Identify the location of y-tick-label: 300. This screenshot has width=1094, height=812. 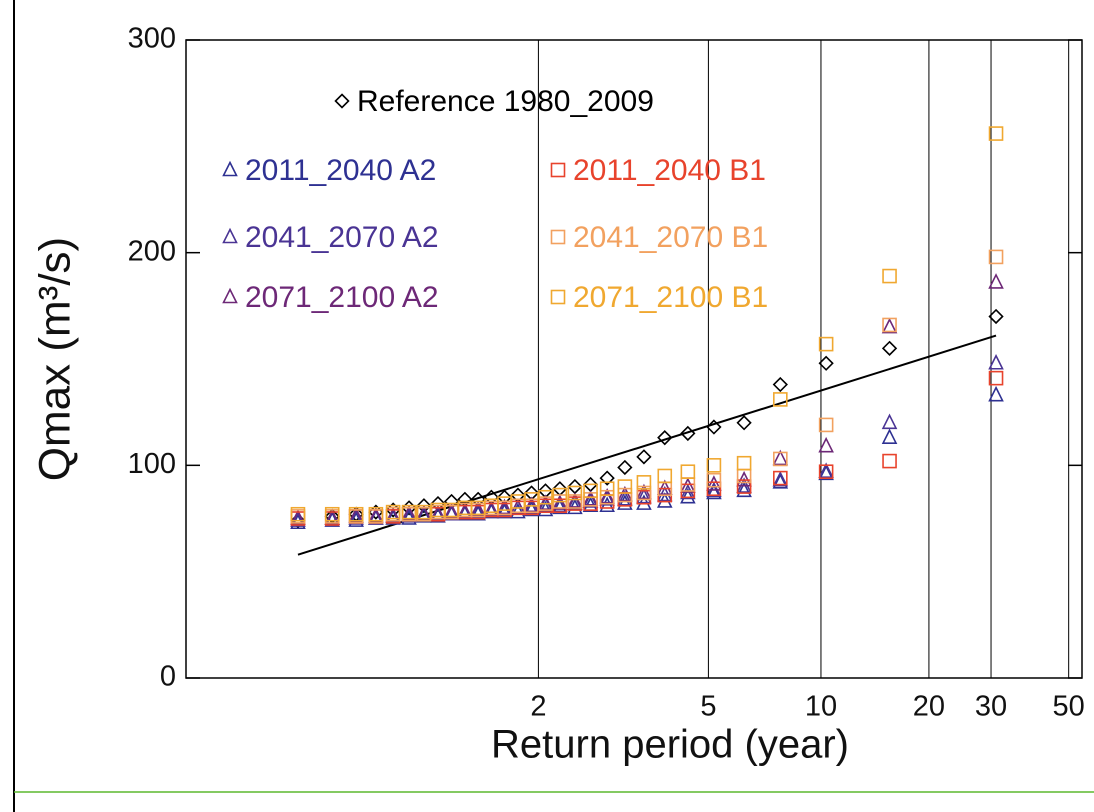
(152, 39).